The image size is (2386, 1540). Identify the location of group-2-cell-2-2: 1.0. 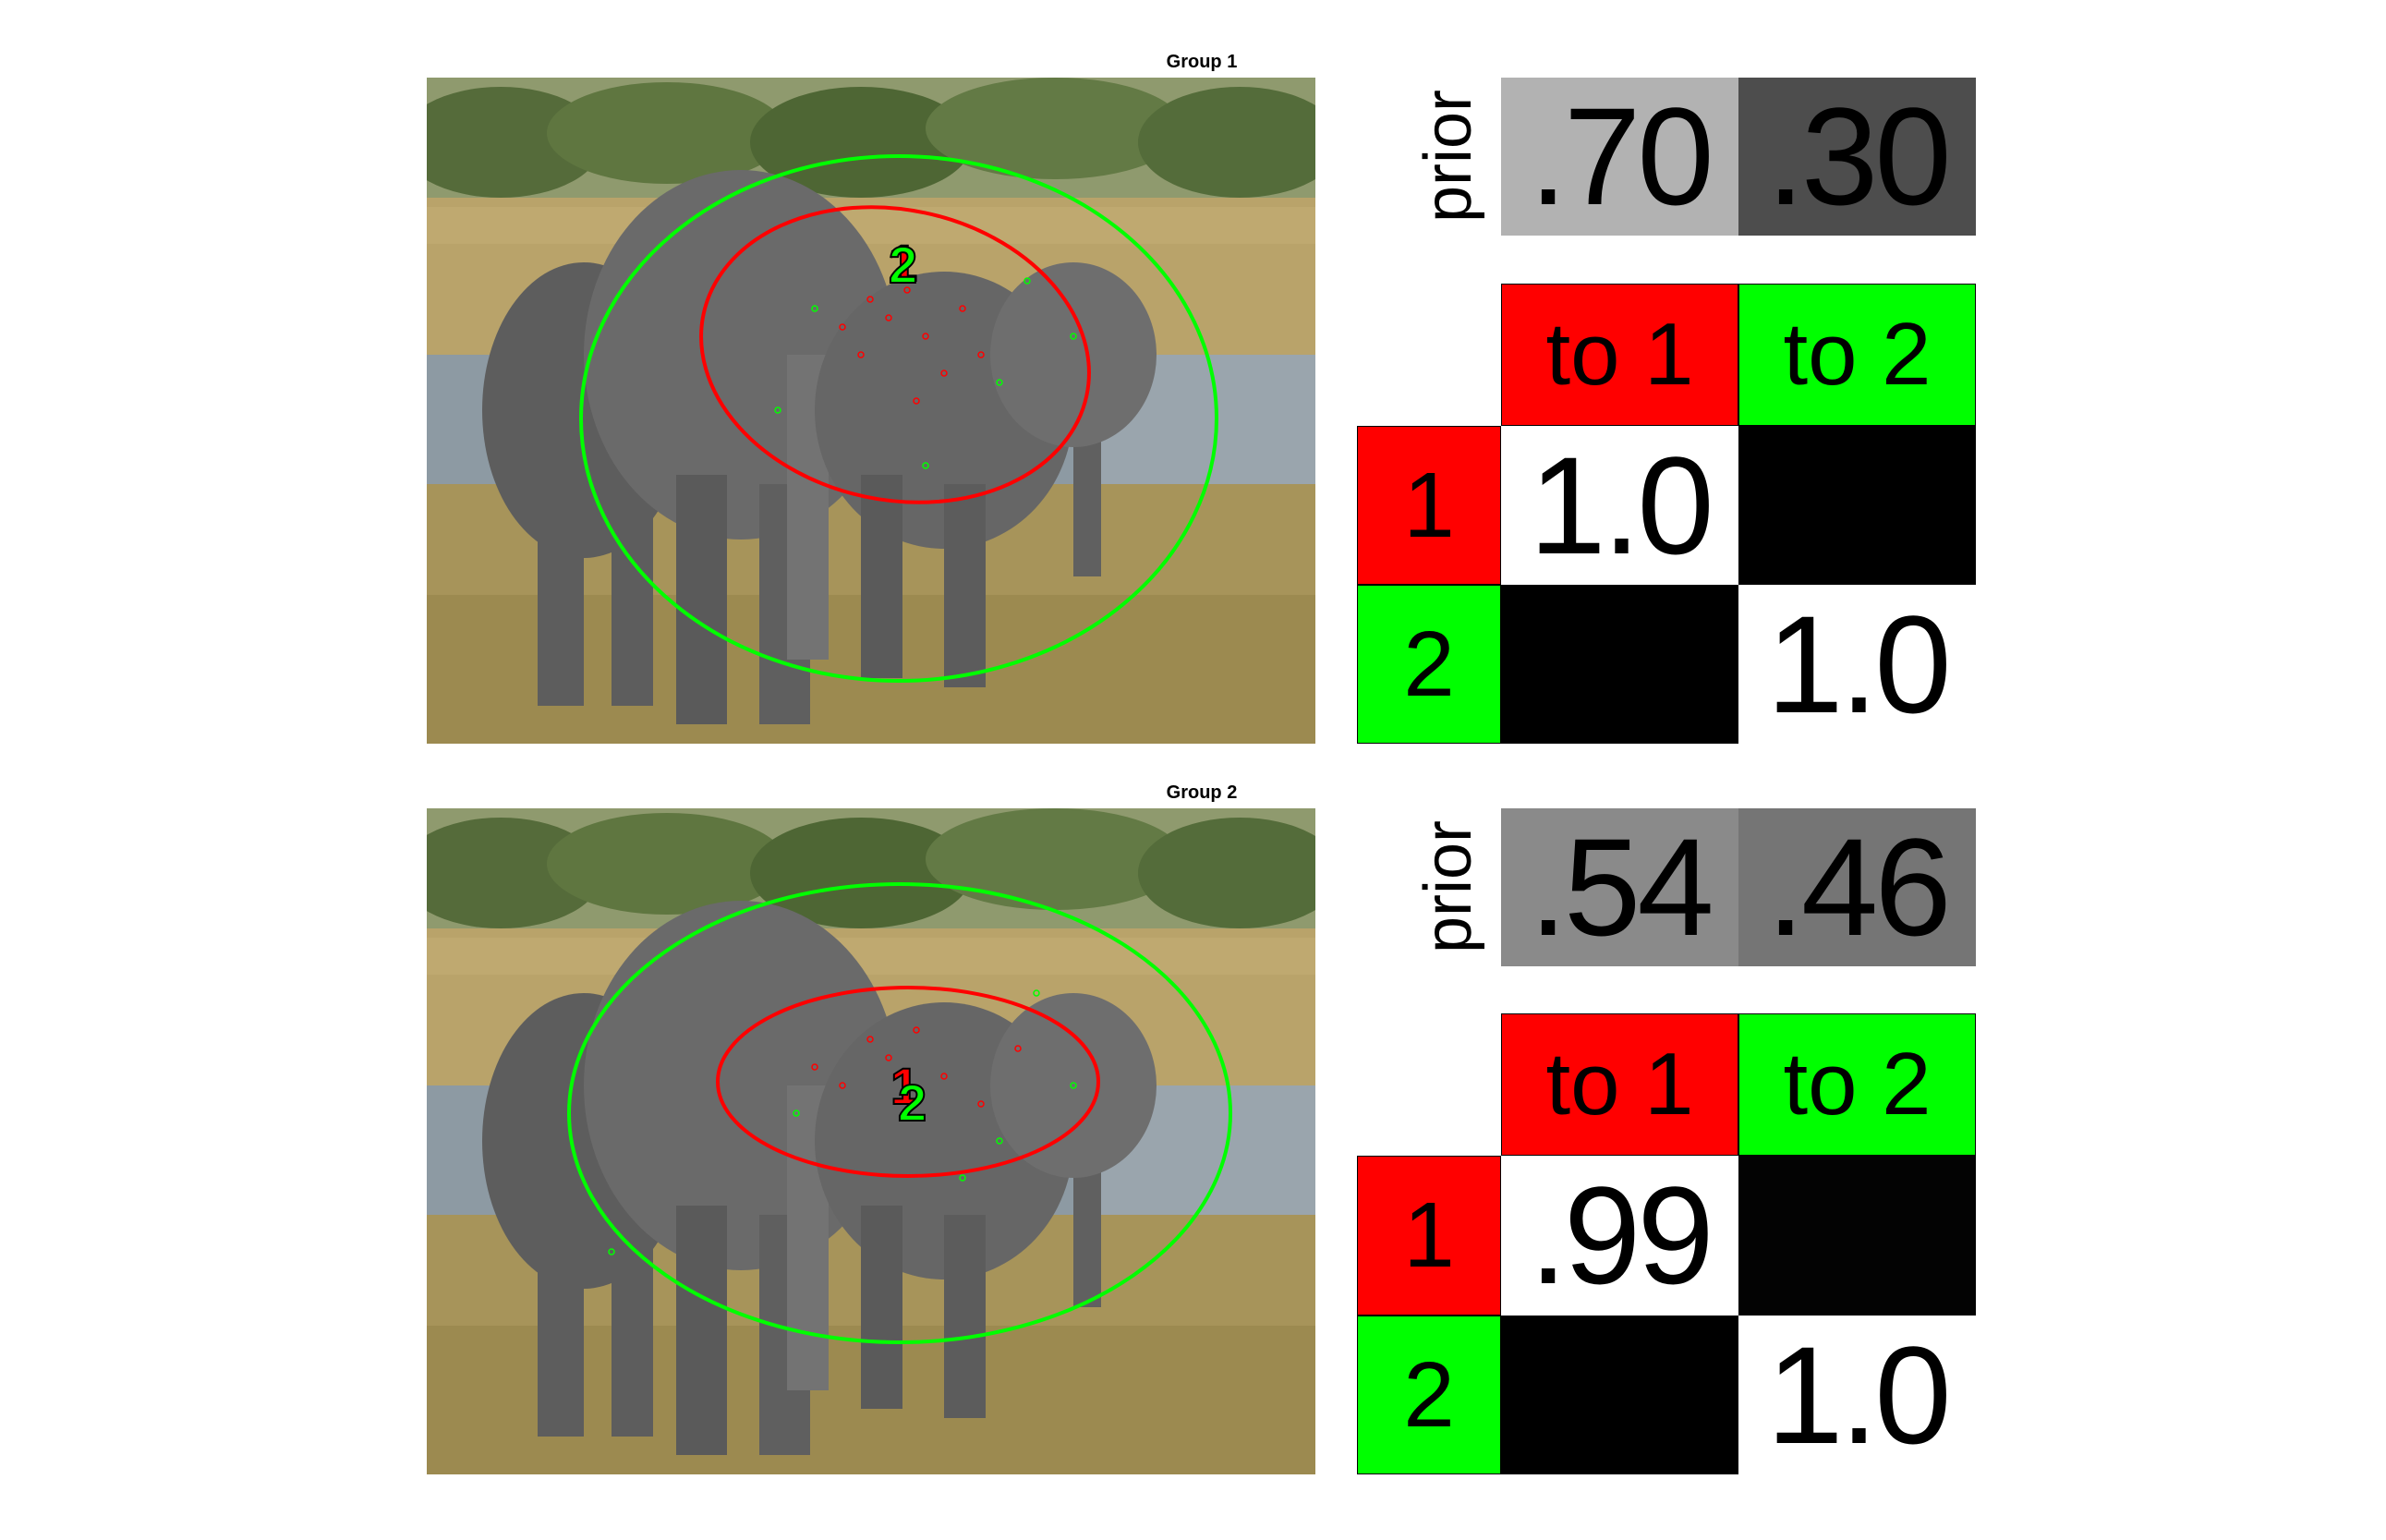
(1857, 1395).